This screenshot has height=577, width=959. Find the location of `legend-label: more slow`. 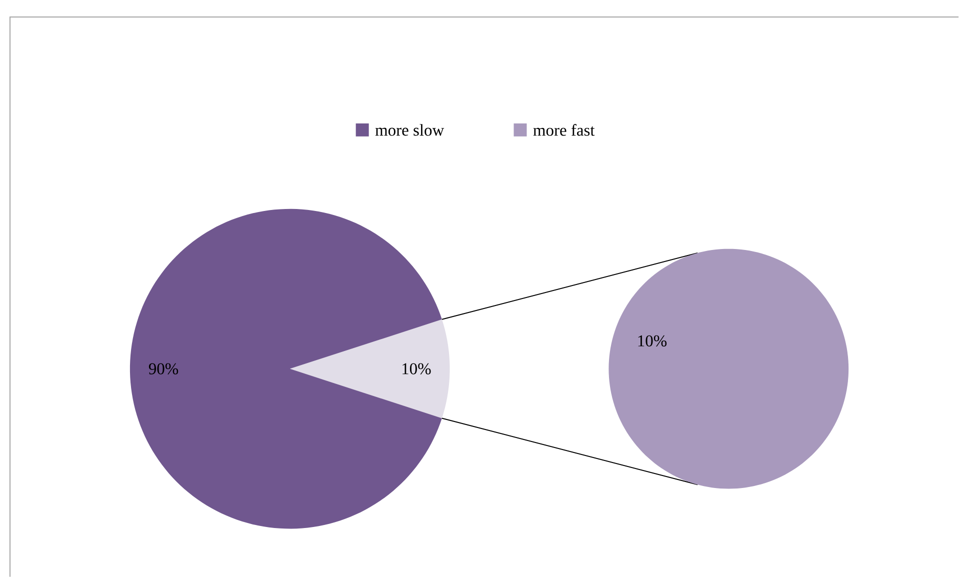

legend-label: more slow is located at coordinates (409, 130).